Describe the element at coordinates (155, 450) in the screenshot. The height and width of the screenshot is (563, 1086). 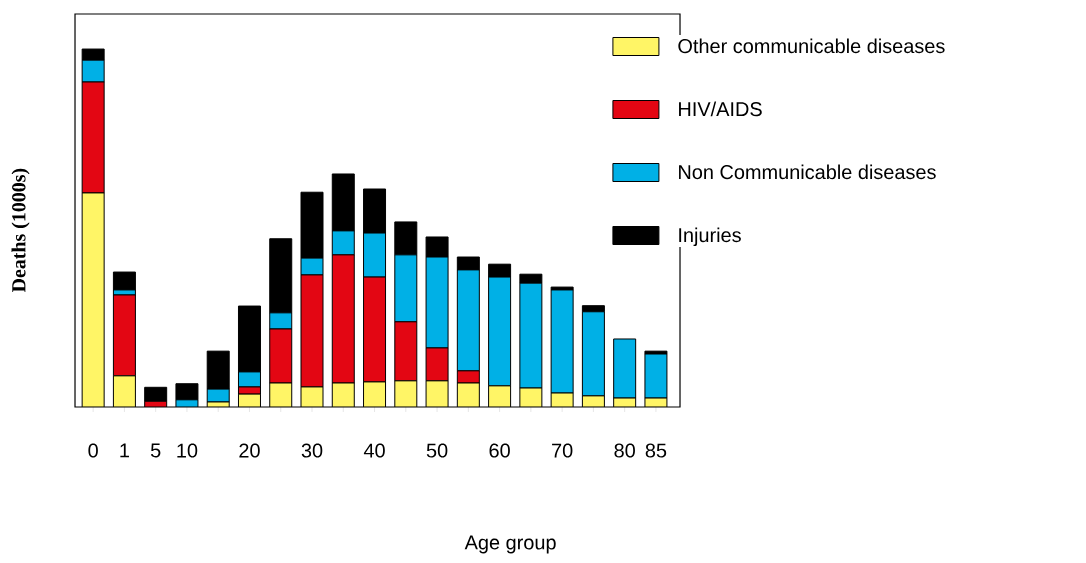
I see `x-tick-label: 5` at that location.